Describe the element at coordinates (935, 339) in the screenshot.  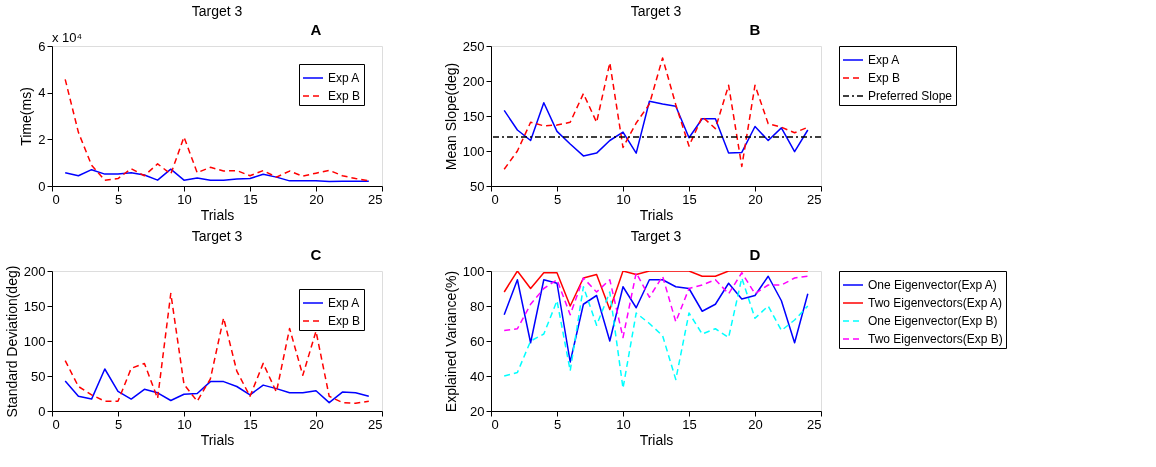
I see `legend-label: Two Eigenvectors(Exp B)` at that location.